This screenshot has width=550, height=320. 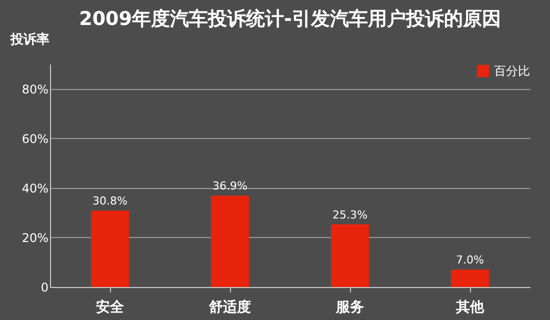 What do you see at coordinates (35, 188) in the screenshot?
I see `y-tick-label: 40%` at bounding box center [35, 188].